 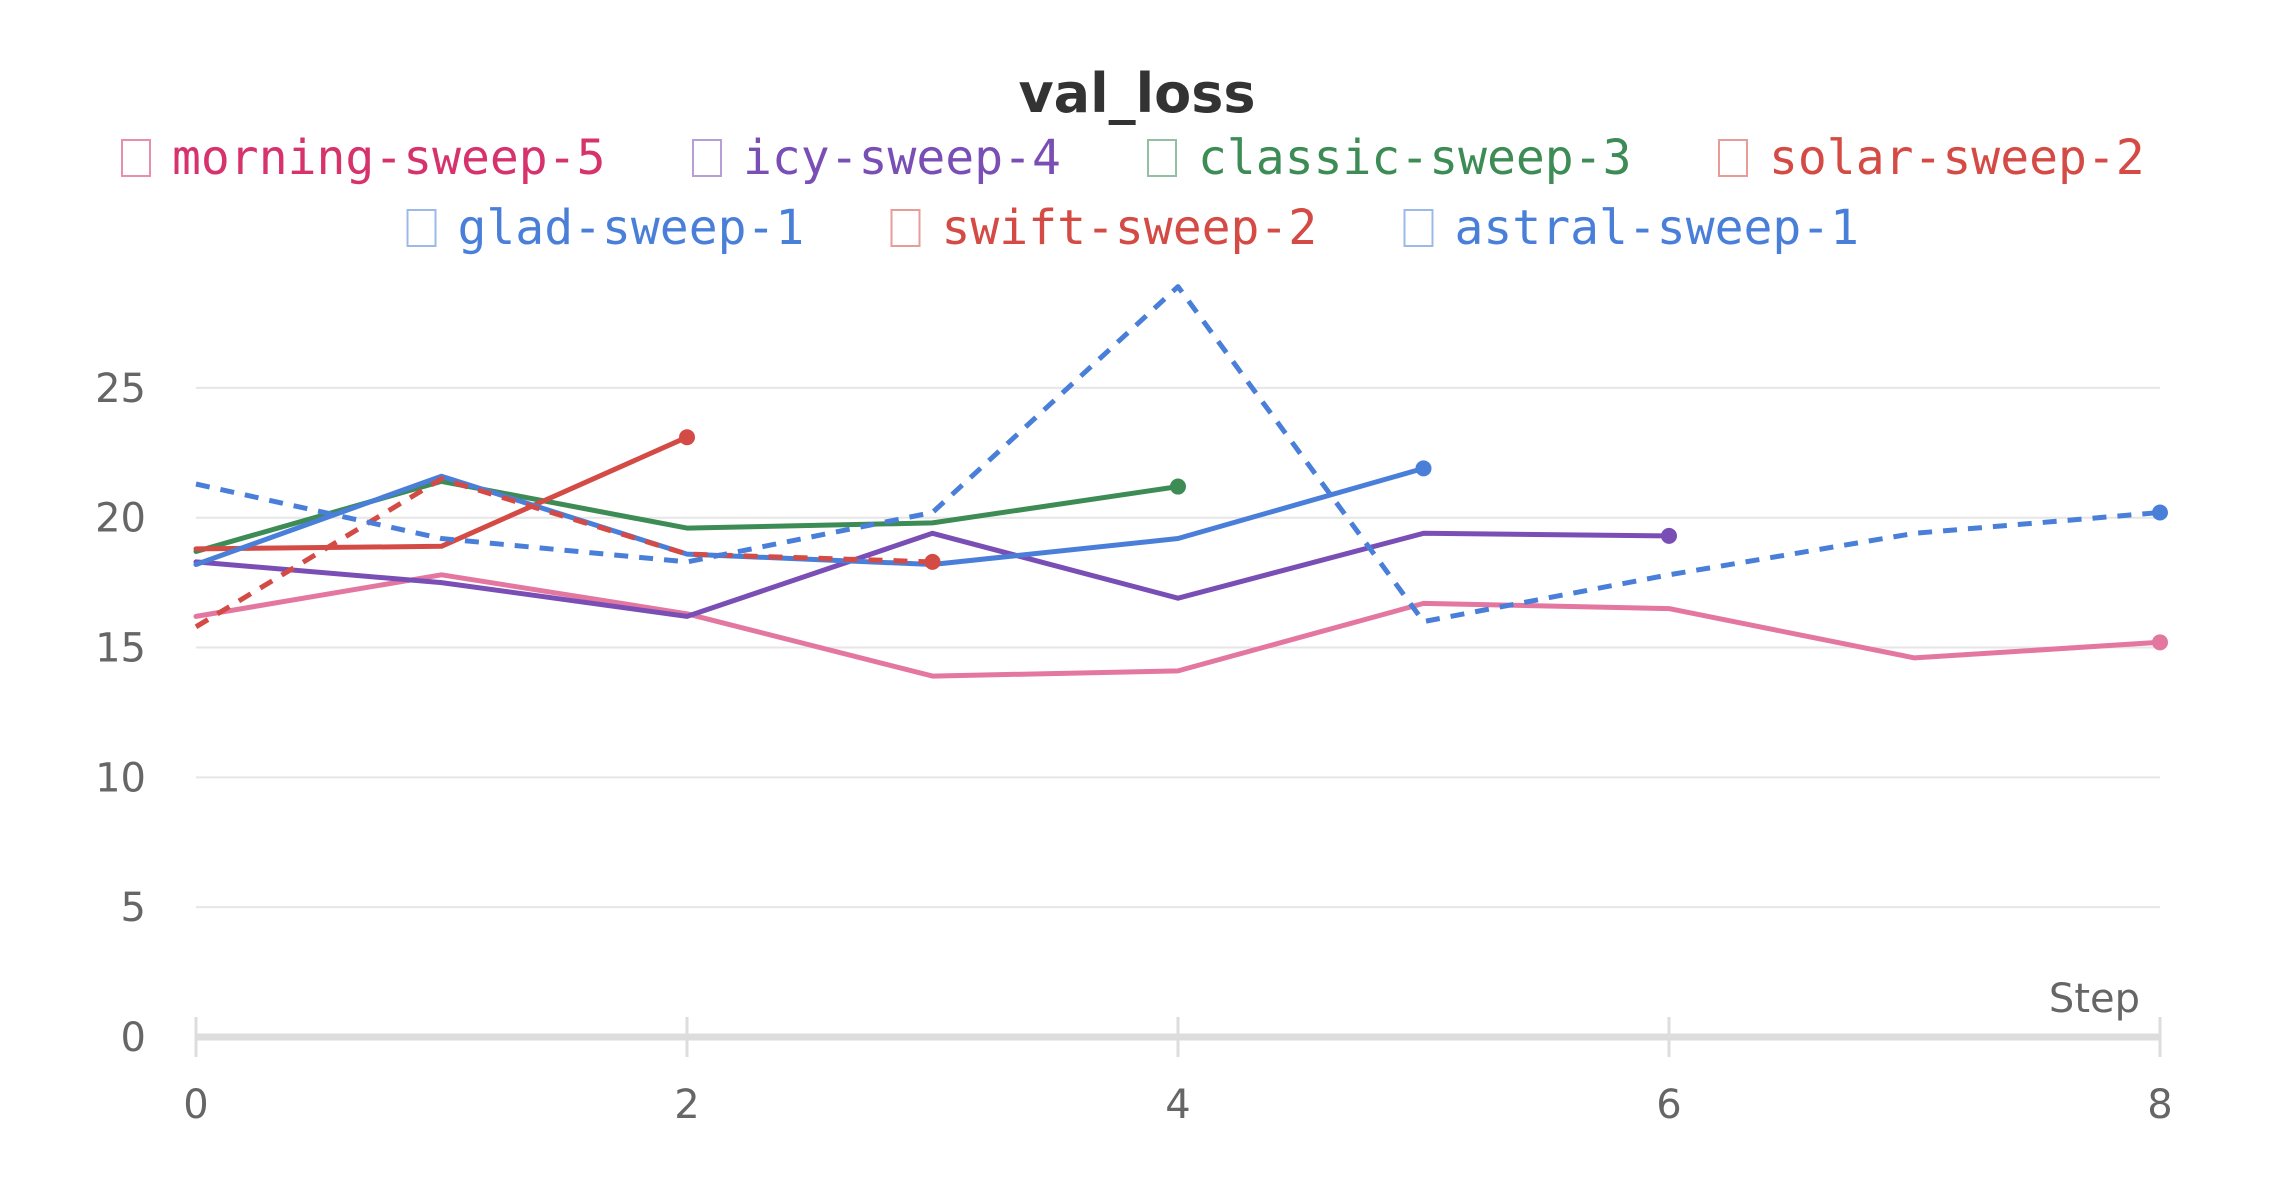 What do you see at coordinates (1657, 228) in the screenshot?
I see `legend-label: astral-sweep-1` at bounding box center [1657, 228].